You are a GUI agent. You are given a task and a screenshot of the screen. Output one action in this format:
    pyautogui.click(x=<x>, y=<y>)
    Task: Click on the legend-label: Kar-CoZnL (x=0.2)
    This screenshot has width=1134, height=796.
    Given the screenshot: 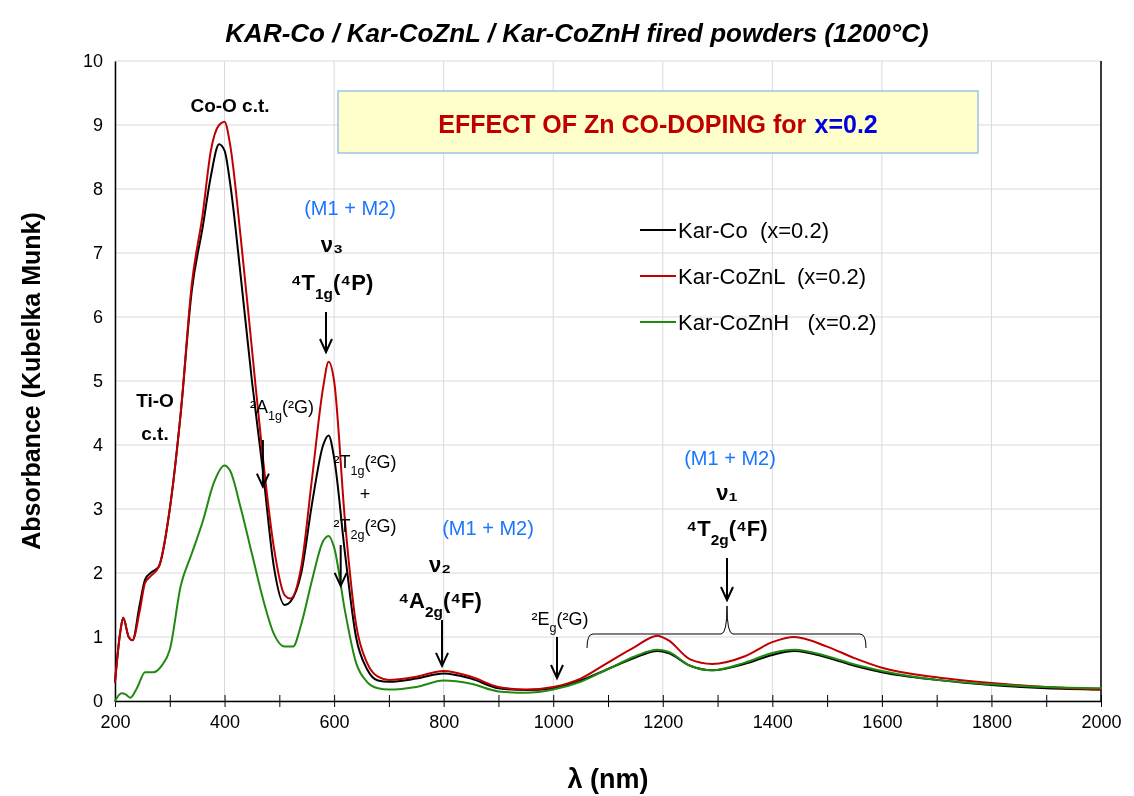 What is the action you would take?
    pyautogui.click(x=772, y=276)
    